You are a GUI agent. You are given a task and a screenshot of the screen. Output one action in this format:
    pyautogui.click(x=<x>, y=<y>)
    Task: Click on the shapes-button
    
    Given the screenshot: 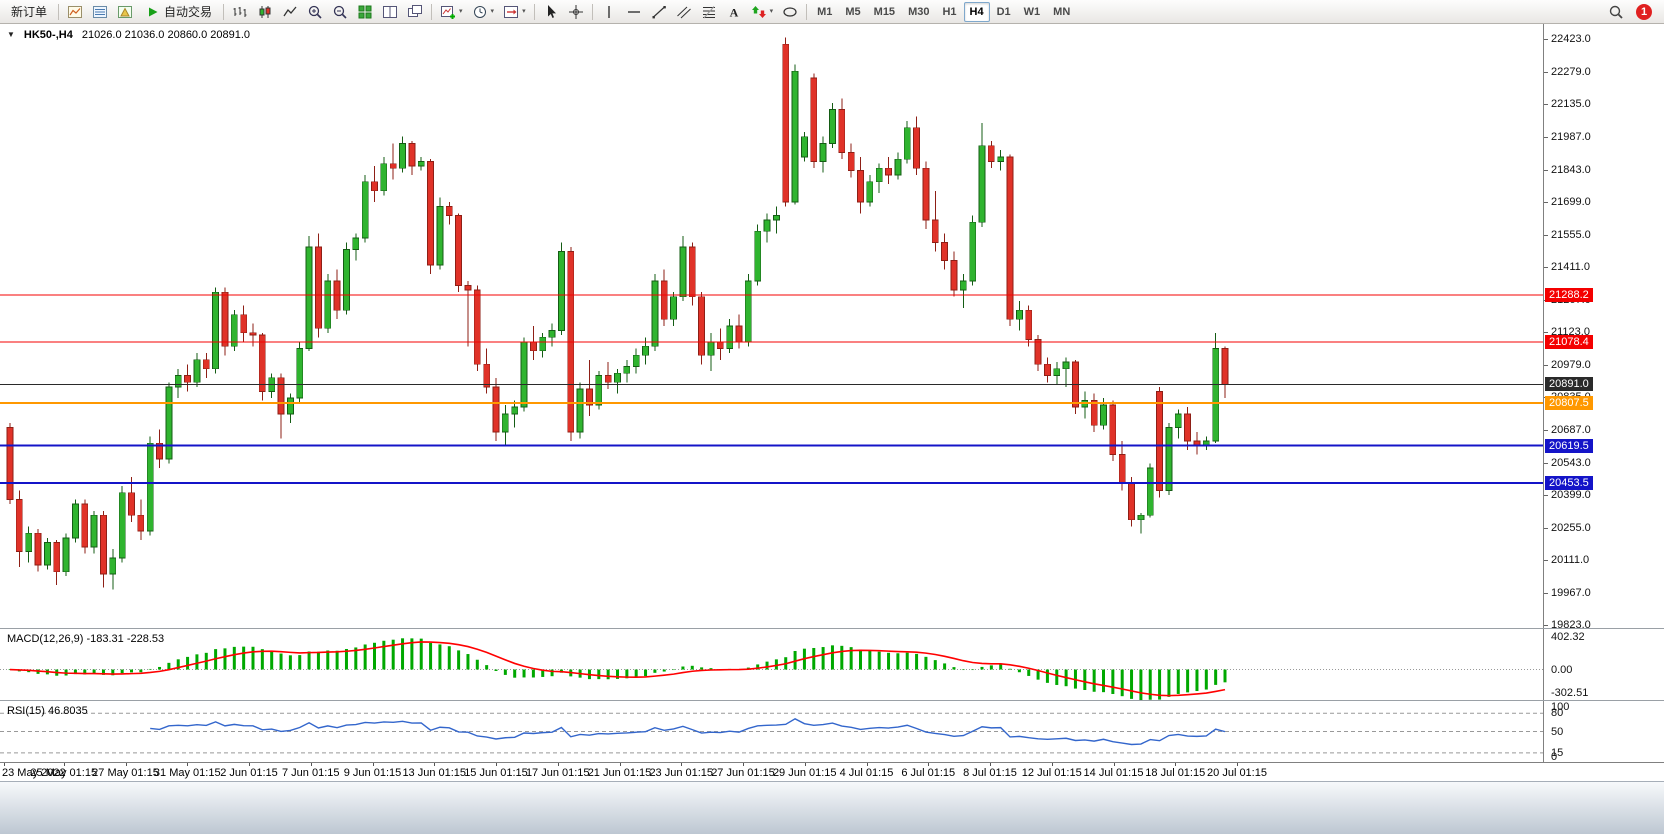 What is the action you would take?
    pyautogui.click(x=790, y=12)
    